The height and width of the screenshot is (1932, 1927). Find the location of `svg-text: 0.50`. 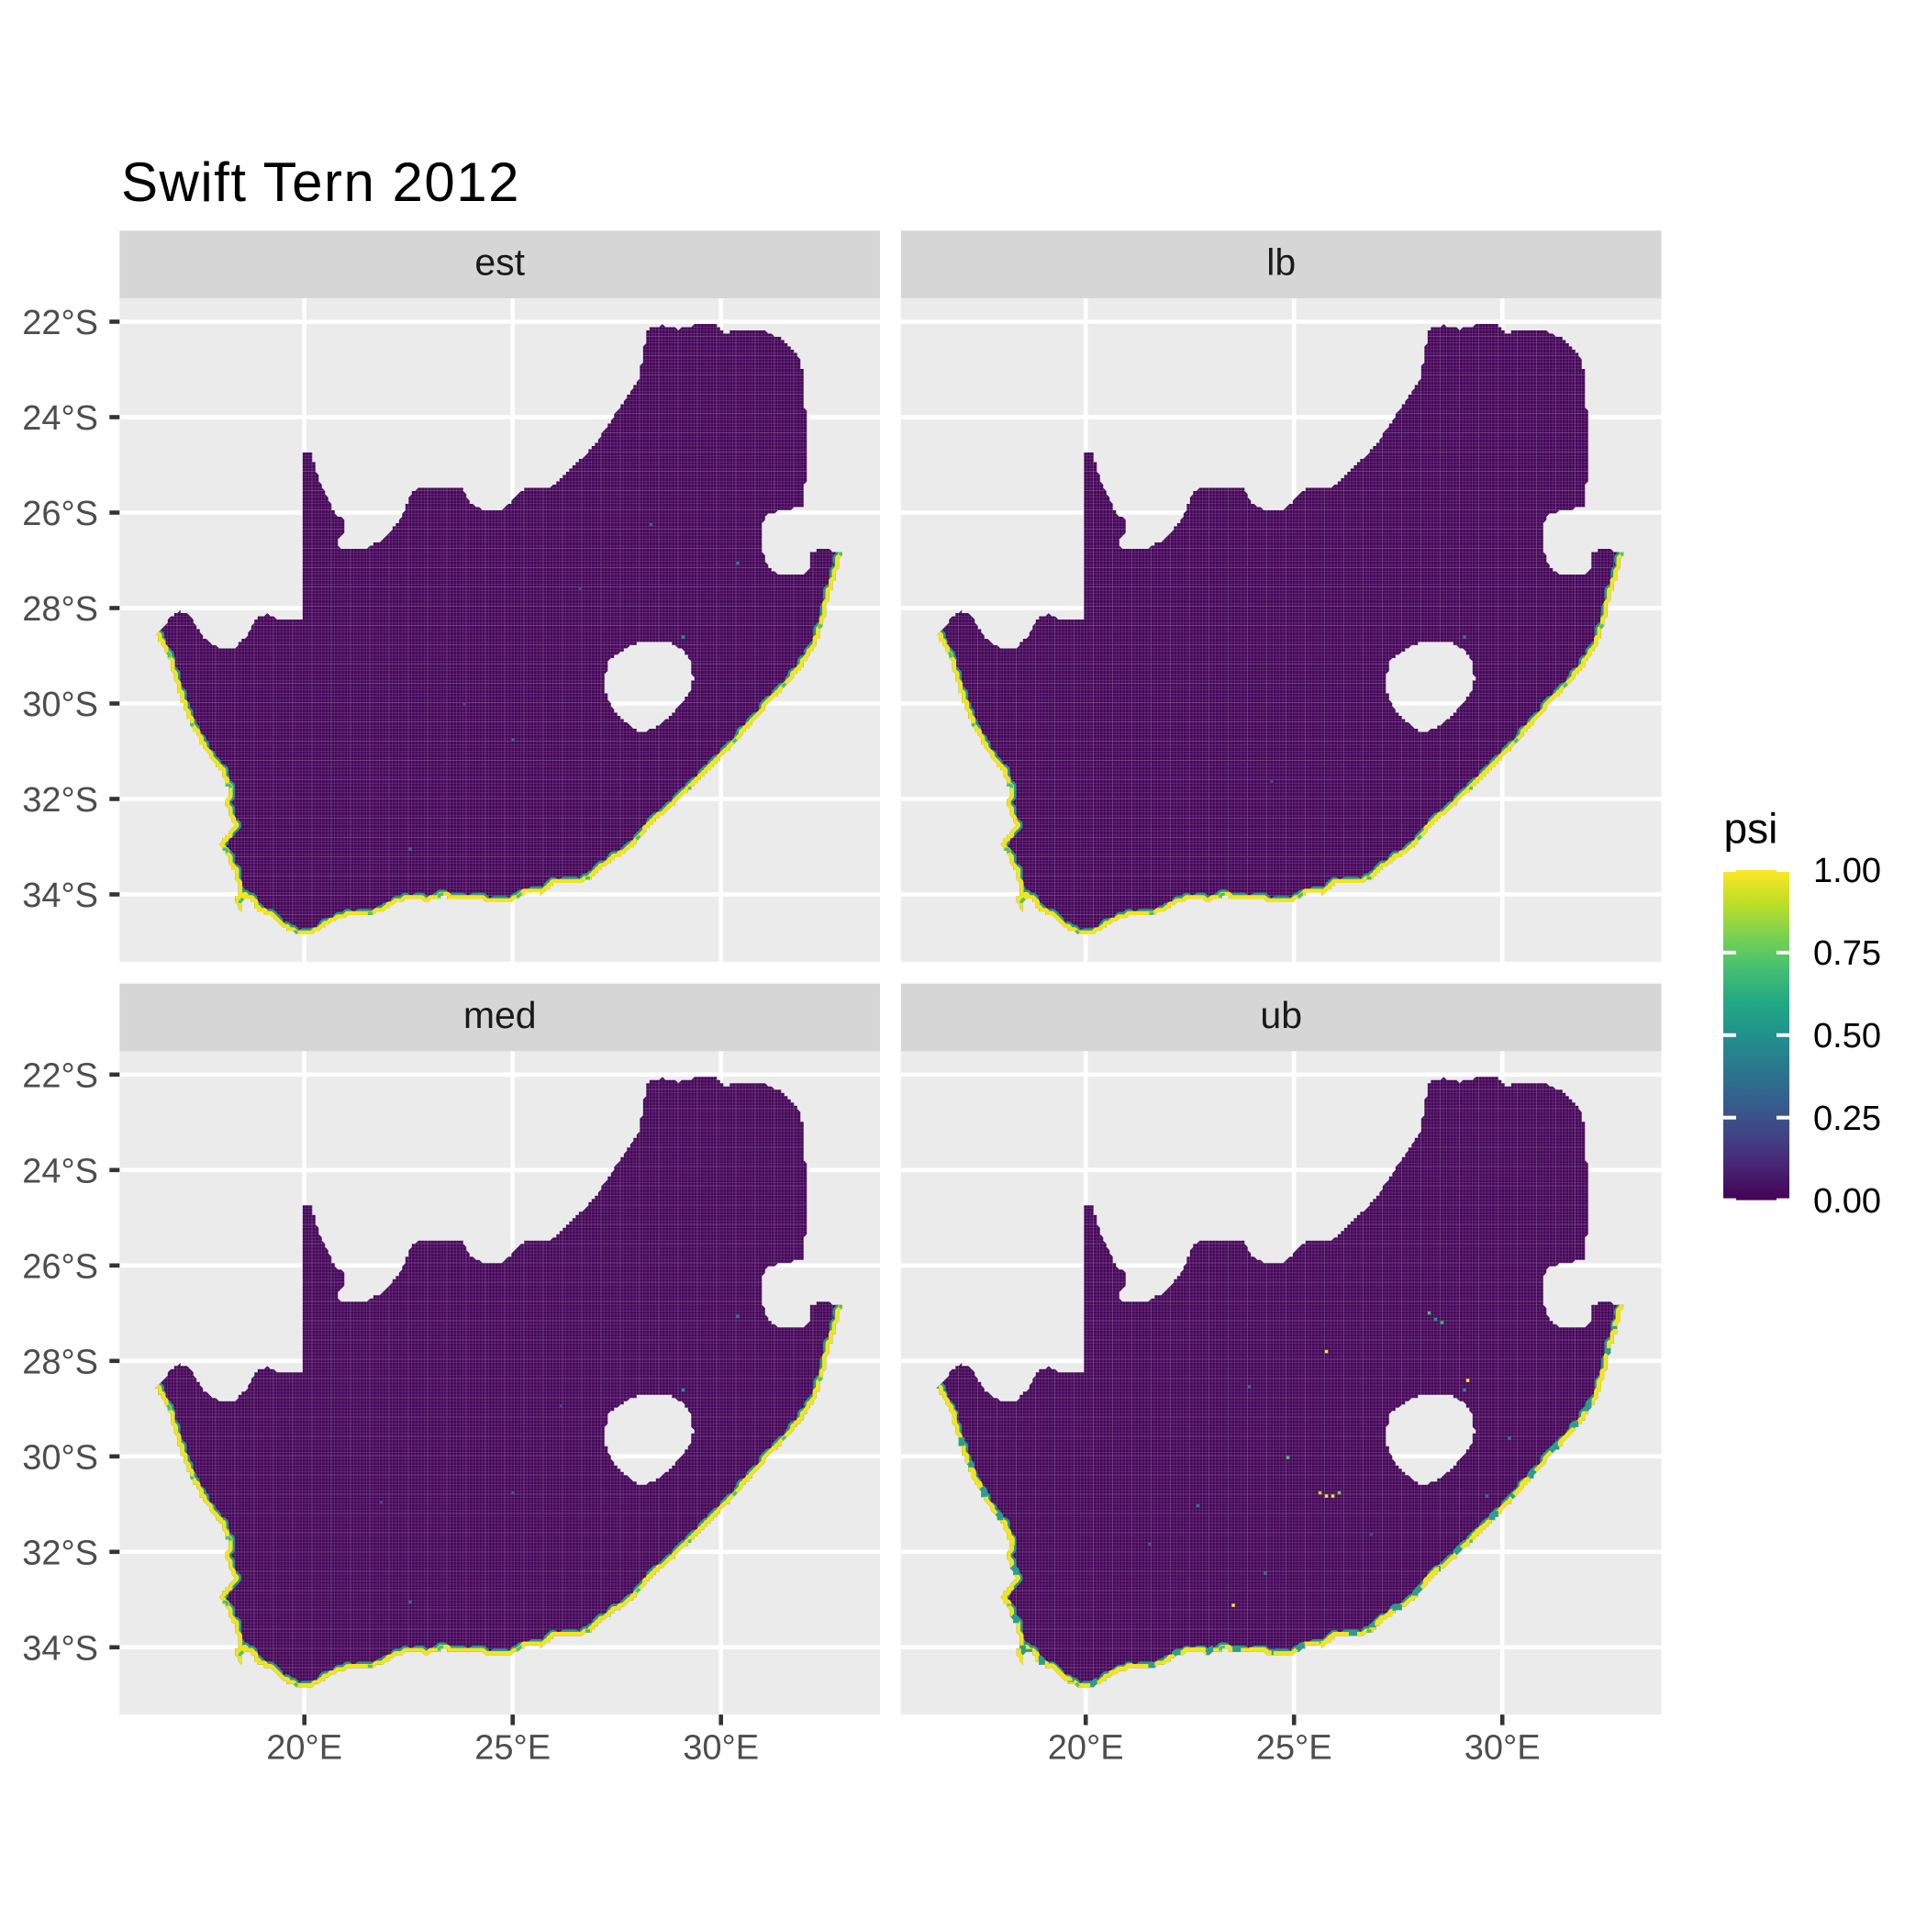

svg-text: 0.50 is located at coordinates (1847, 1036).